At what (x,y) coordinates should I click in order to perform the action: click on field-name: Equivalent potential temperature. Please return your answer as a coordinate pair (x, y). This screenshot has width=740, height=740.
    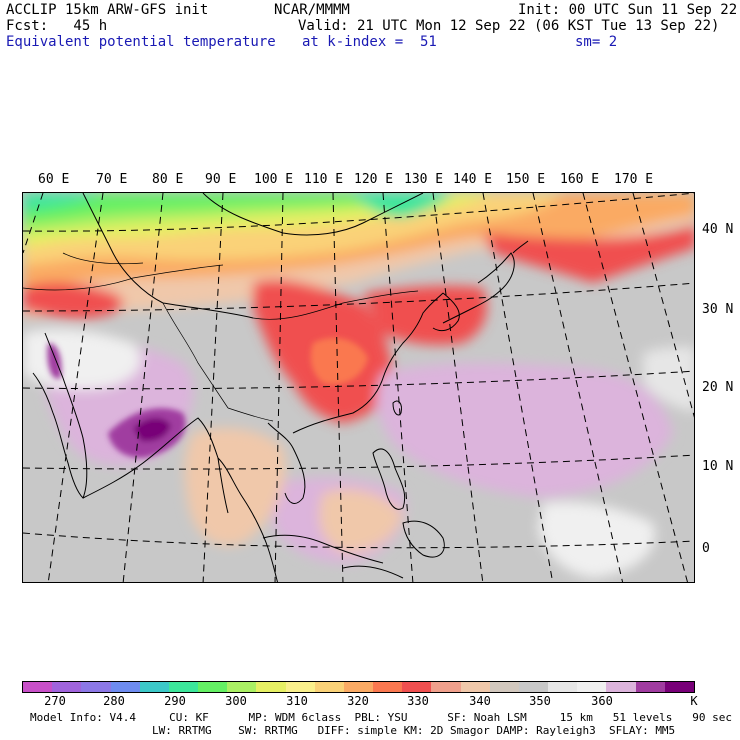
    Looking at the image, I should click on (141, 42).